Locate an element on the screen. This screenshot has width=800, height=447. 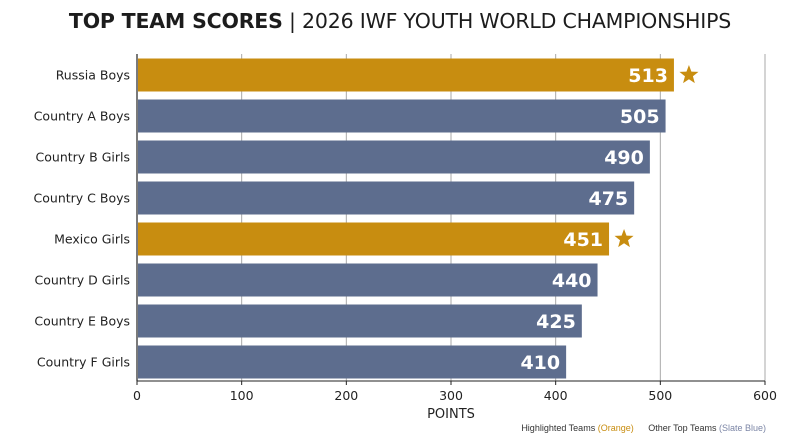
chart-title-bold: TOP TEAM SCORES is located at coordinates (175, 21).